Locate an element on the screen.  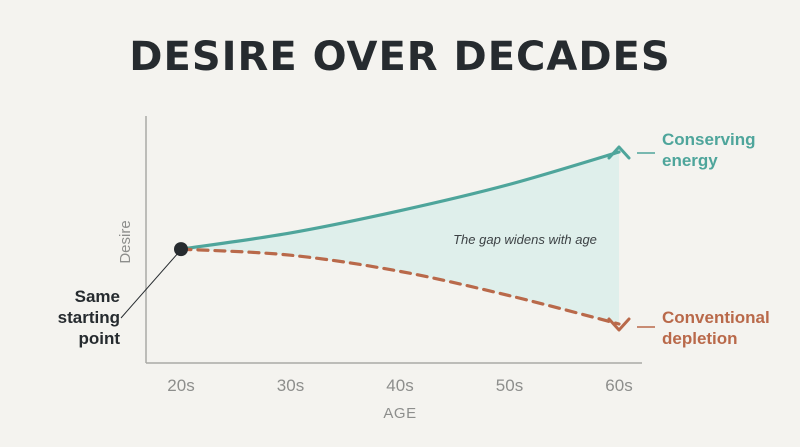
x-tick-label: 60s is located at coordinates (618, 385).